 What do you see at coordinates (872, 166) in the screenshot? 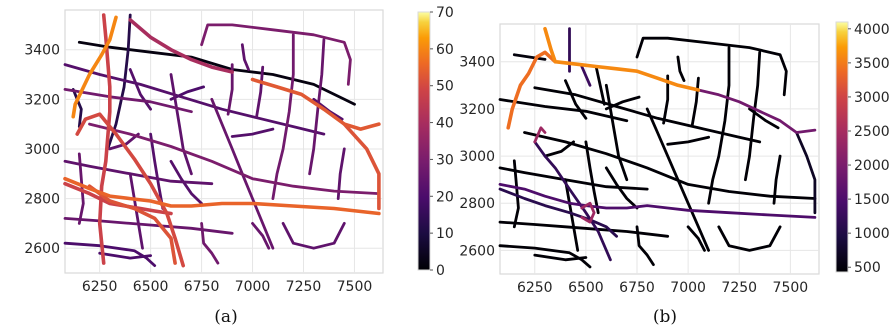
I see `colorbar-tick-label: 2000` at bounding box center [872, 166].